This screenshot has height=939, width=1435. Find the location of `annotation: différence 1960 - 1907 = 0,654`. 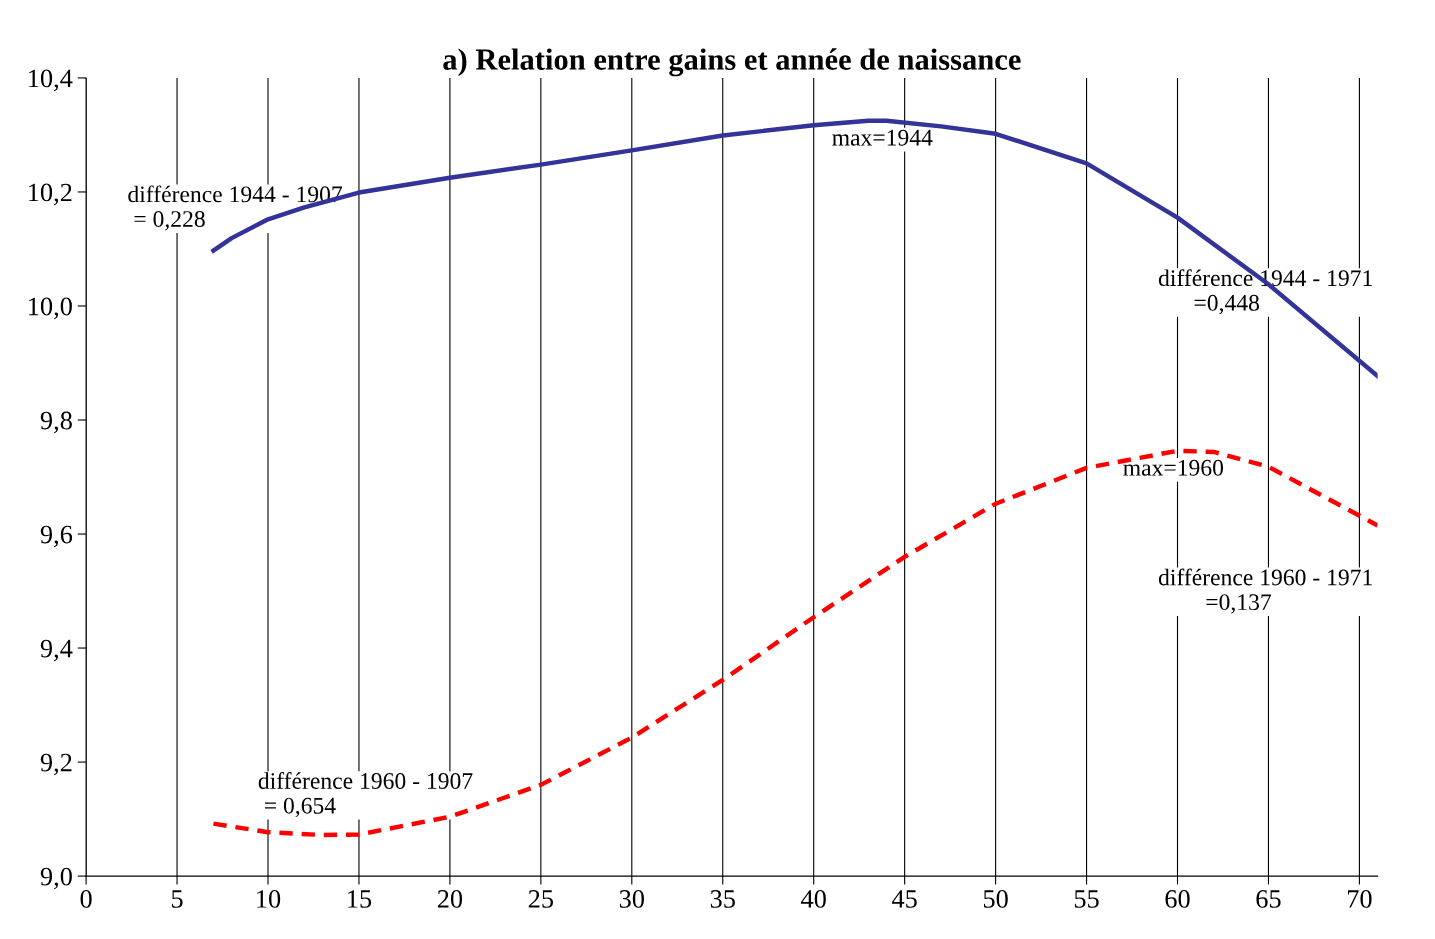

annotation: différence 1960 - 1907 = 0,654 is located at coordinates (365, 795).